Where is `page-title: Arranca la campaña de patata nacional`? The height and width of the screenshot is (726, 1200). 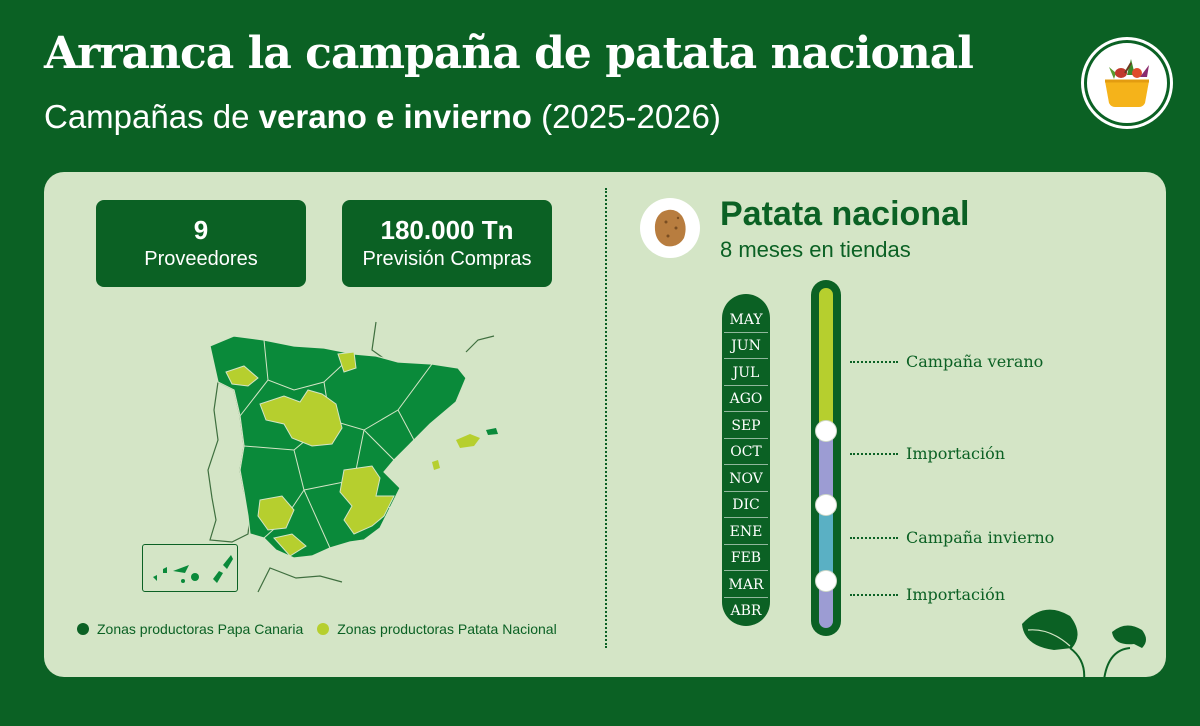 page-title: Arranca la campaña de patata nacional is located at coordinates (509, 53).